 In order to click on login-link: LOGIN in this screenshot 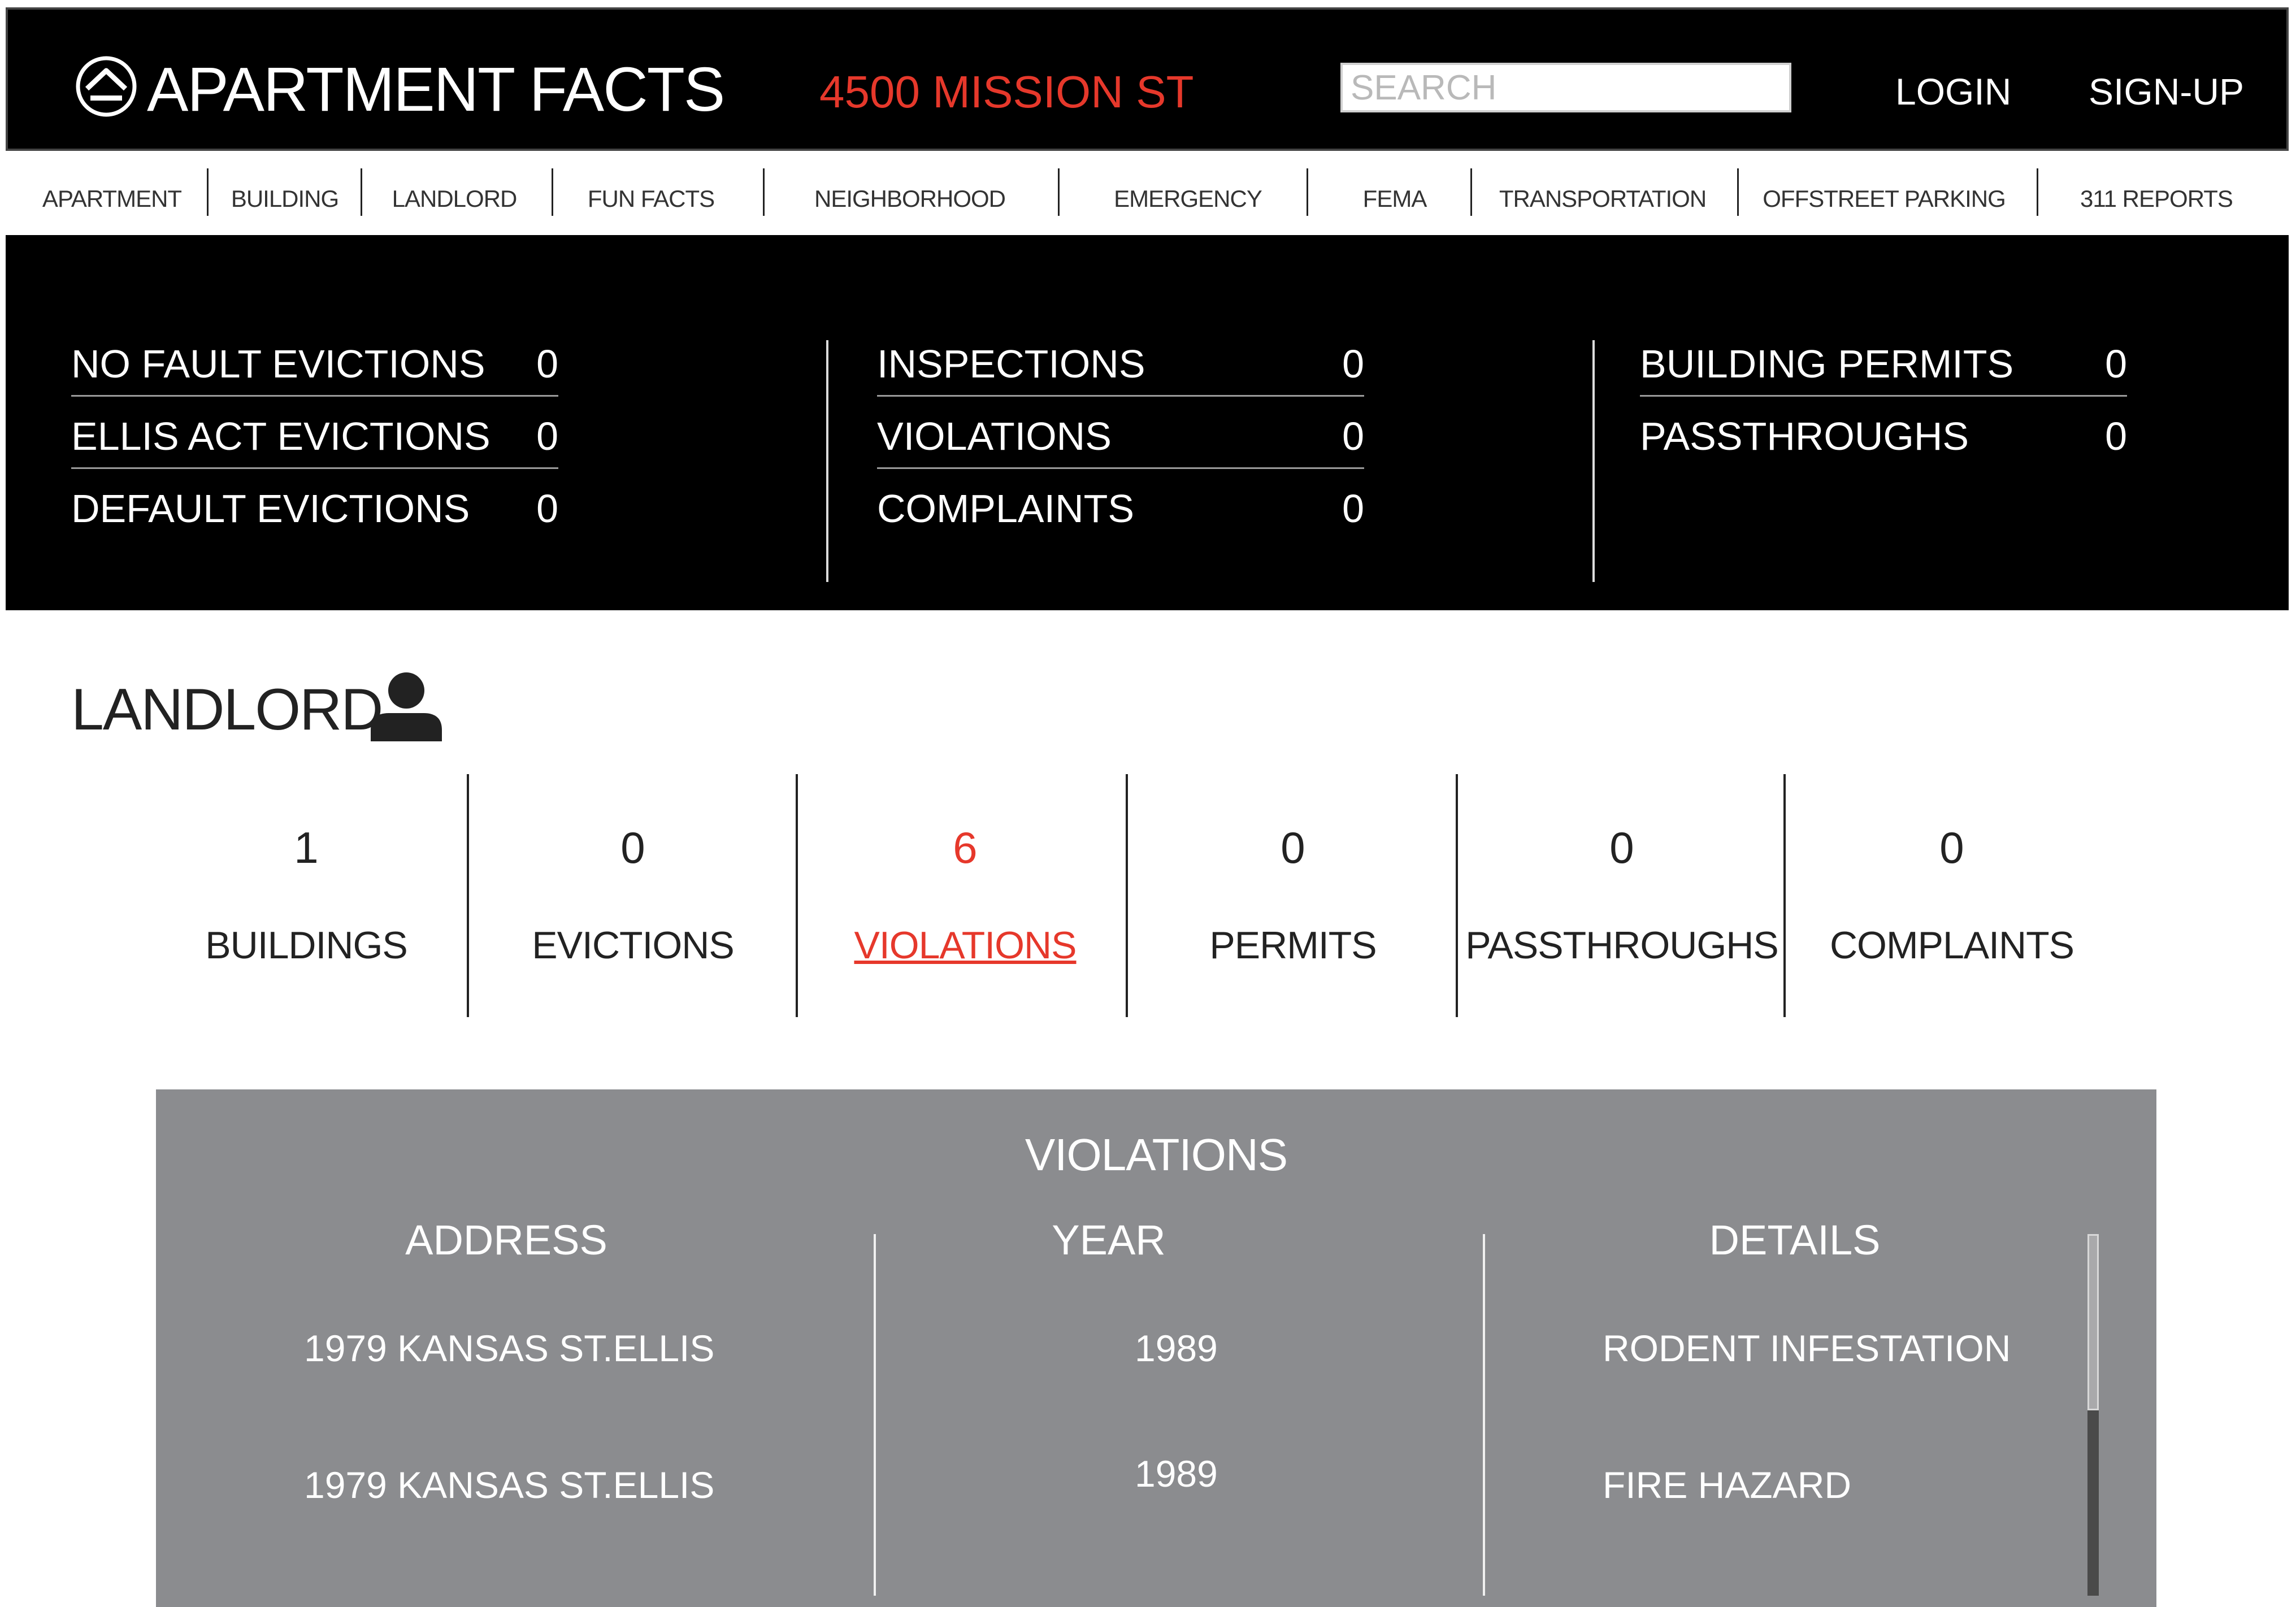, I will do `click(1953, 91)`.